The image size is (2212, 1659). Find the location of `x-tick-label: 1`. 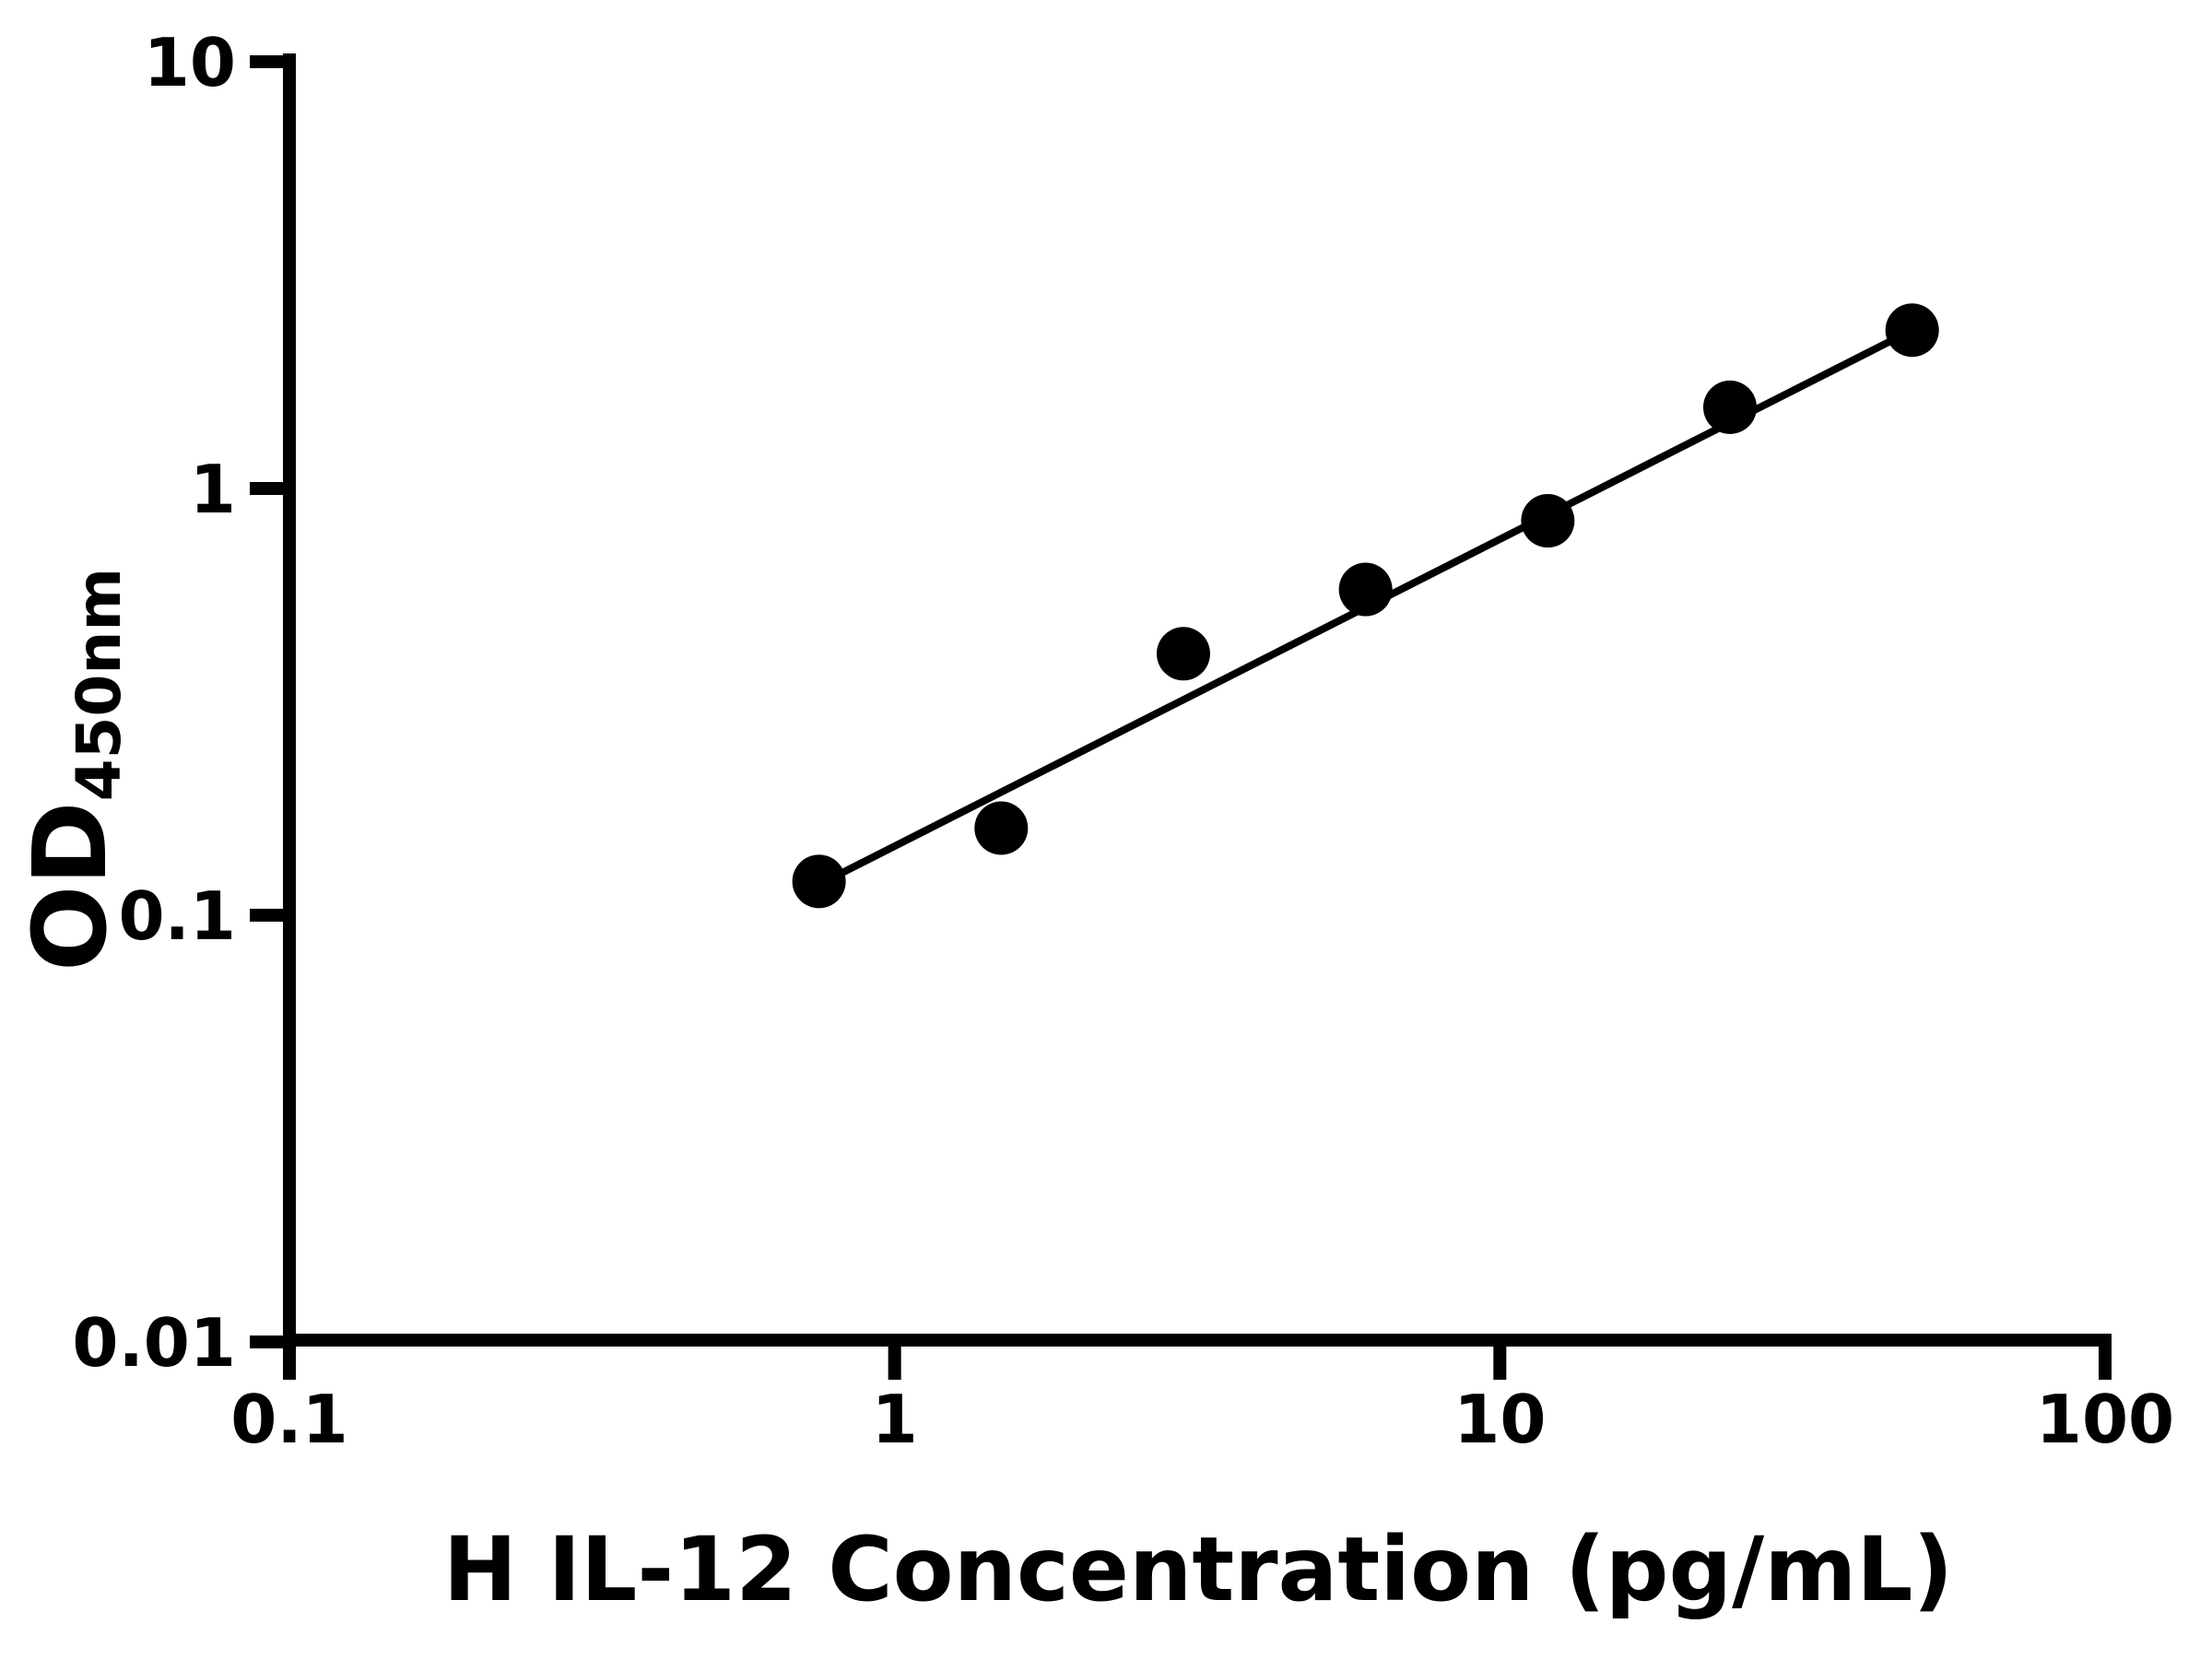

x-tick-label: 1 is located at coordinates (895, 1419).